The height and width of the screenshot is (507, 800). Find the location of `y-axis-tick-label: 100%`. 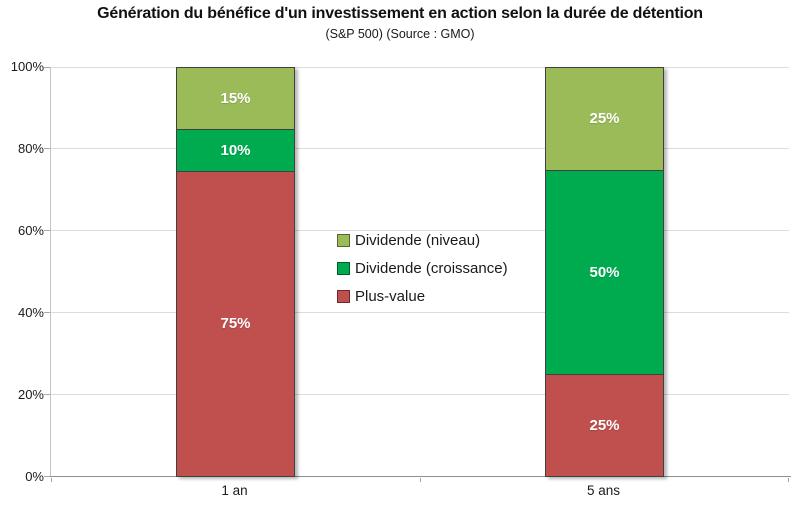

y-axis-tick-label: 100% is located at coordinates (27, 66).